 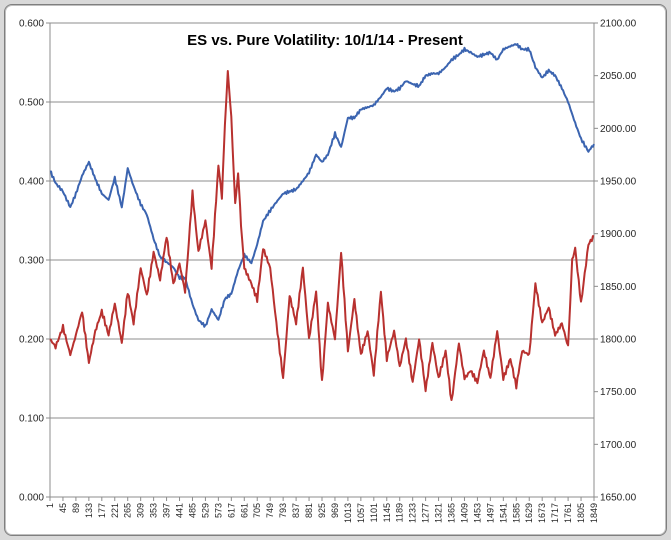 What do you see at coordinates (361, 513) in the screenshot?
I see `x-tick-label-24: 1057` at bounding box center [361, 513].